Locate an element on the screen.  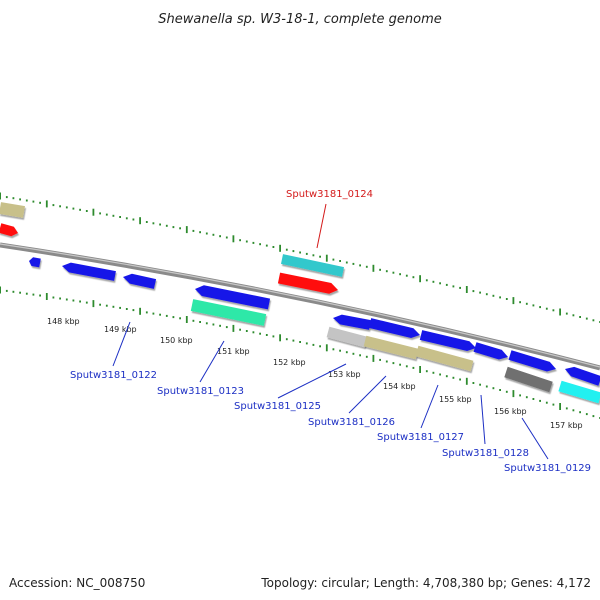
gene-label: Sputw3181_0126 is located at coordinates (351, 422).